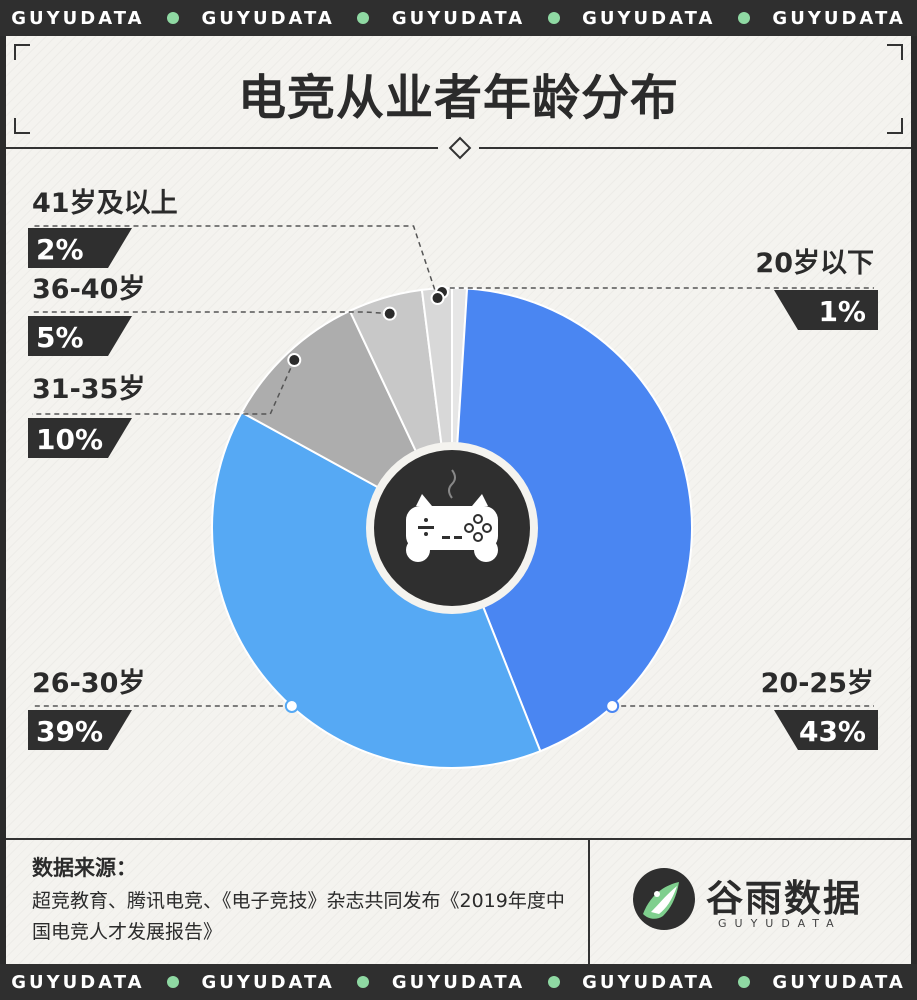  I want to click on slice-label: 20-25岁, so click(817, 683).